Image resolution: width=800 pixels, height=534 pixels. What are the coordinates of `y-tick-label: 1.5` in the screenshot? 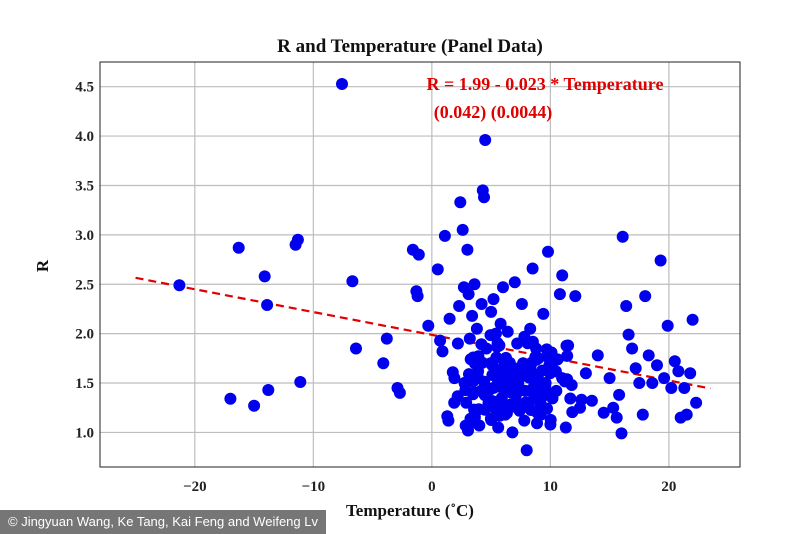 It's located at (84, 384).